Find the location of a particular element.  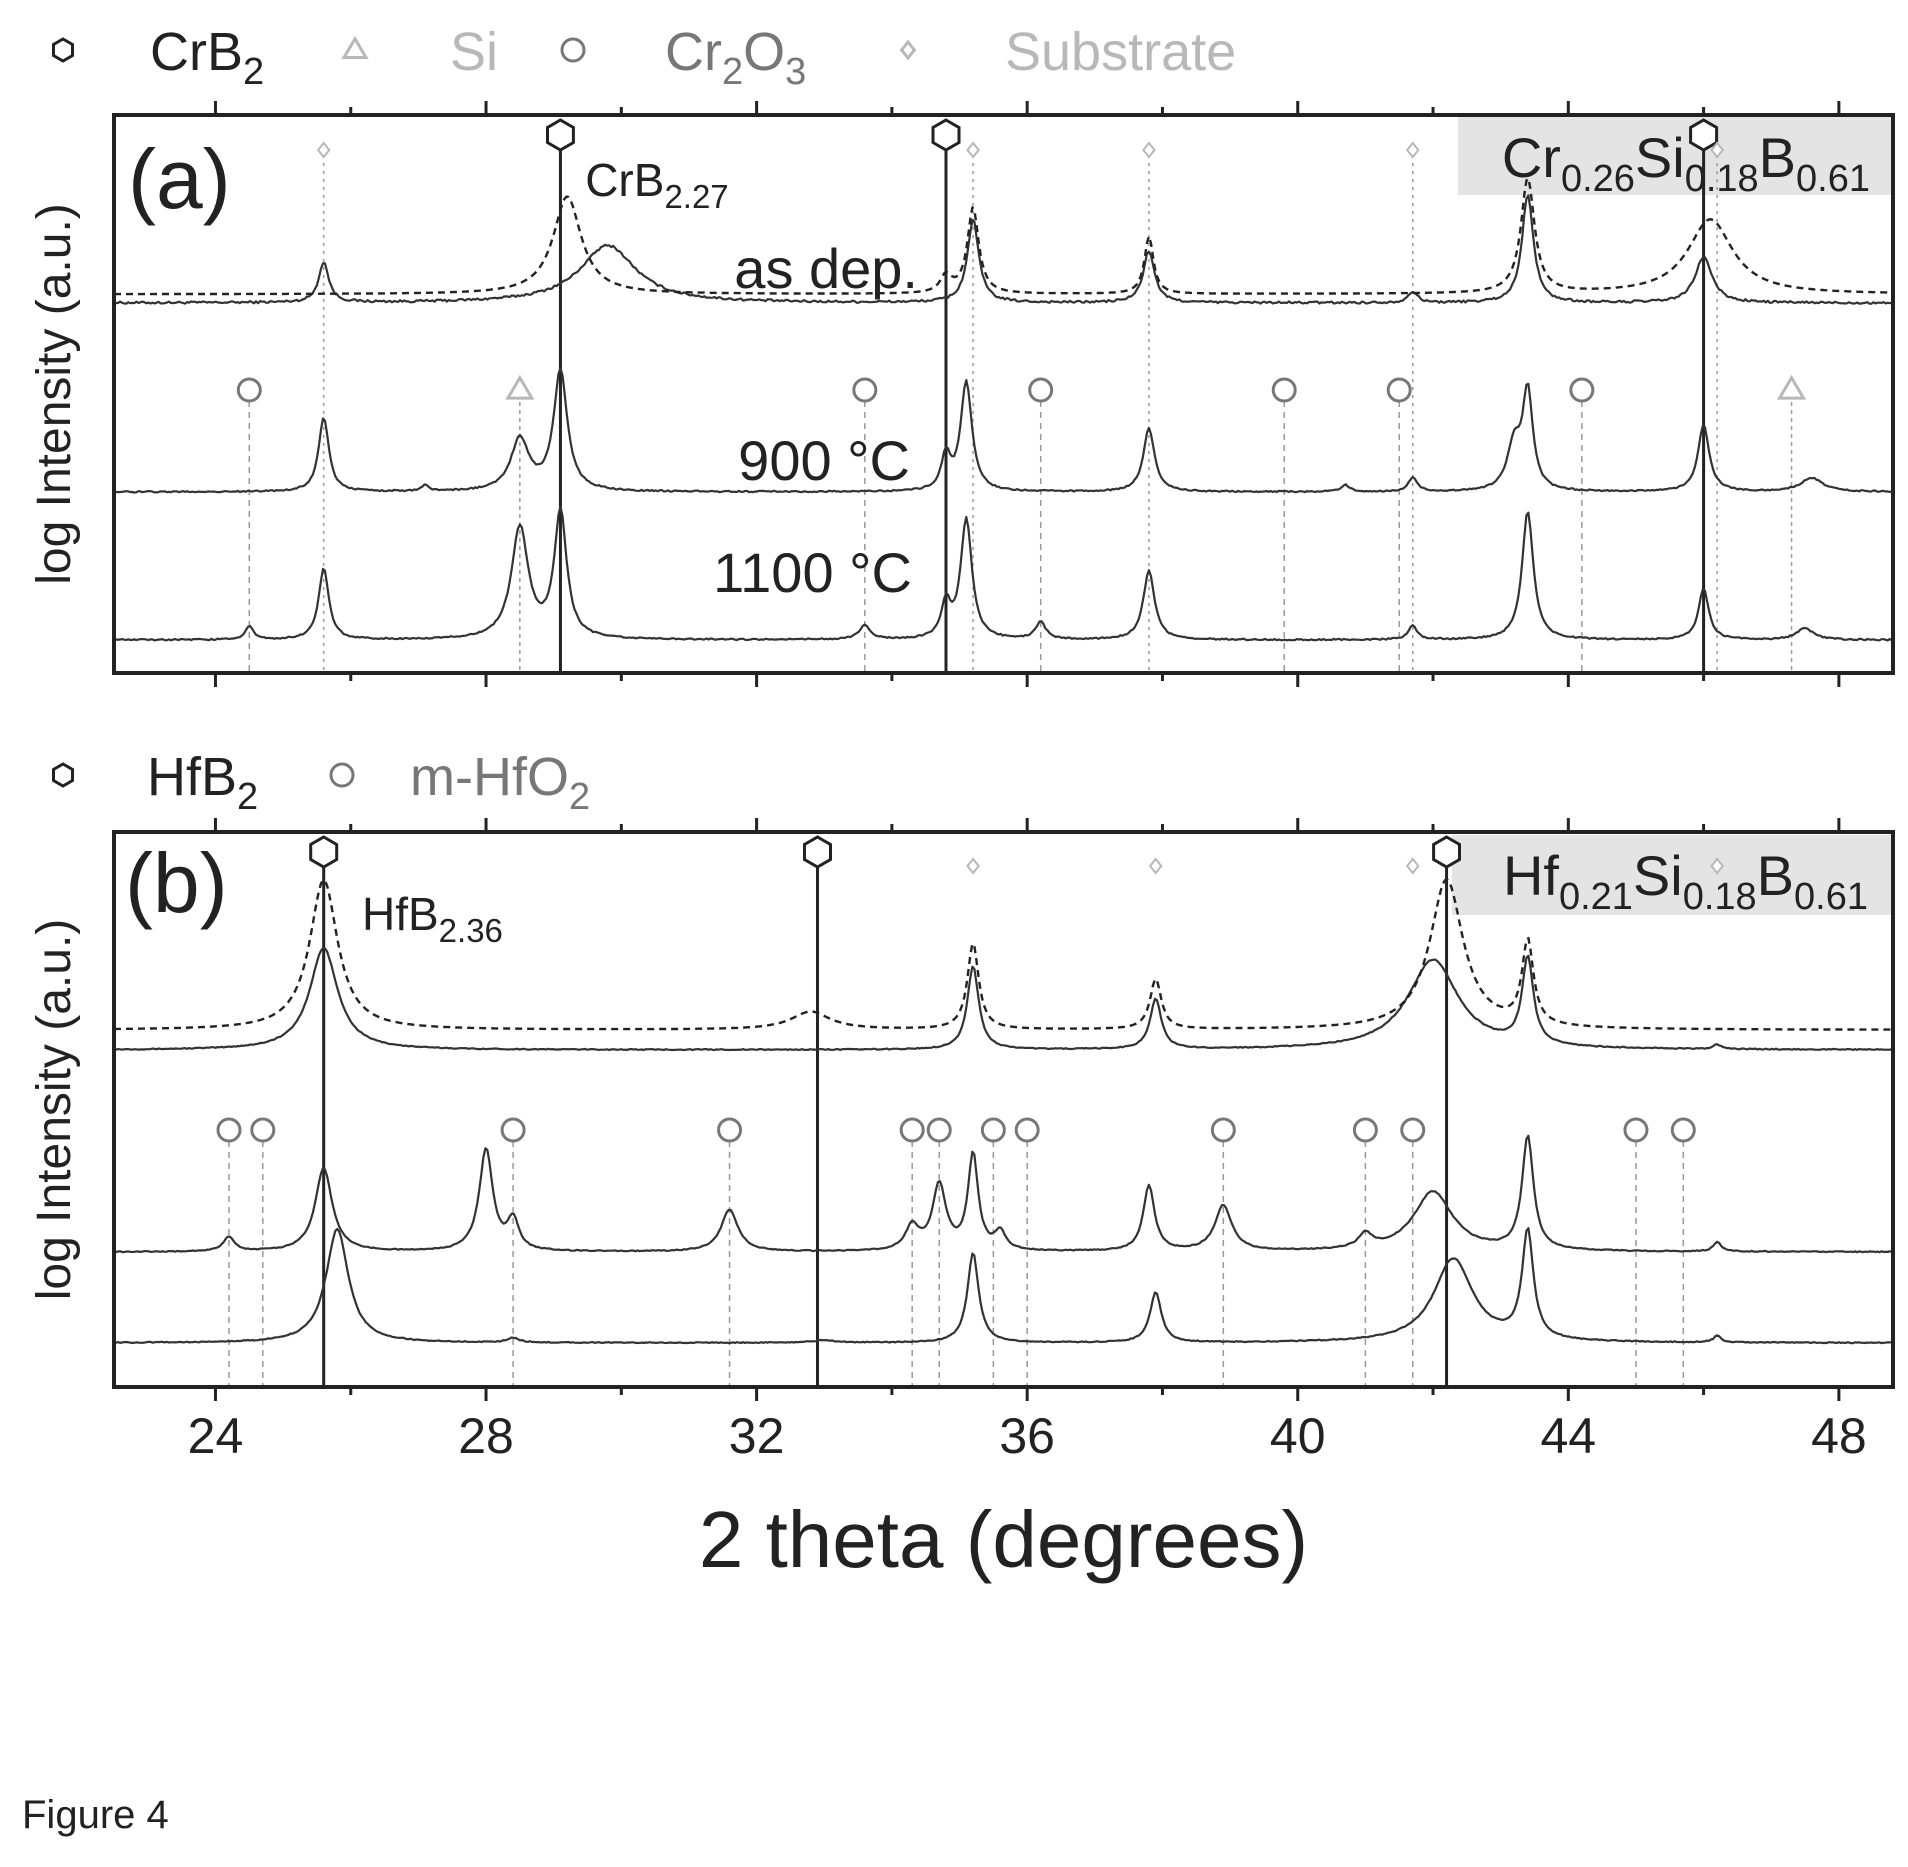

phase-annotation: HfB2.36 is located at coordinates (432, 918).